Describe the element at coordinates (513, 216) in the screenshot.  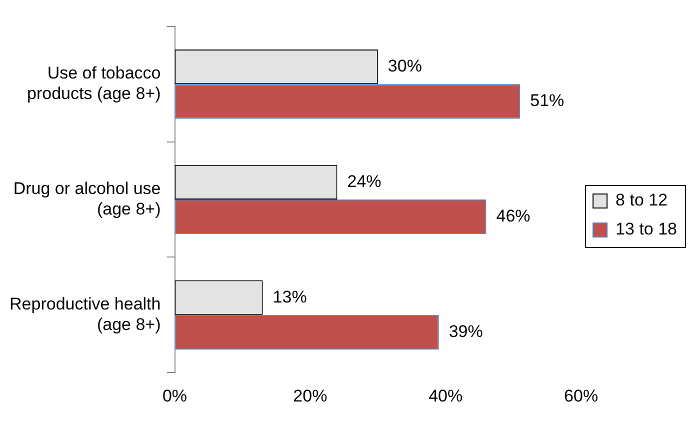
I see `data-label: 46%` at that location.